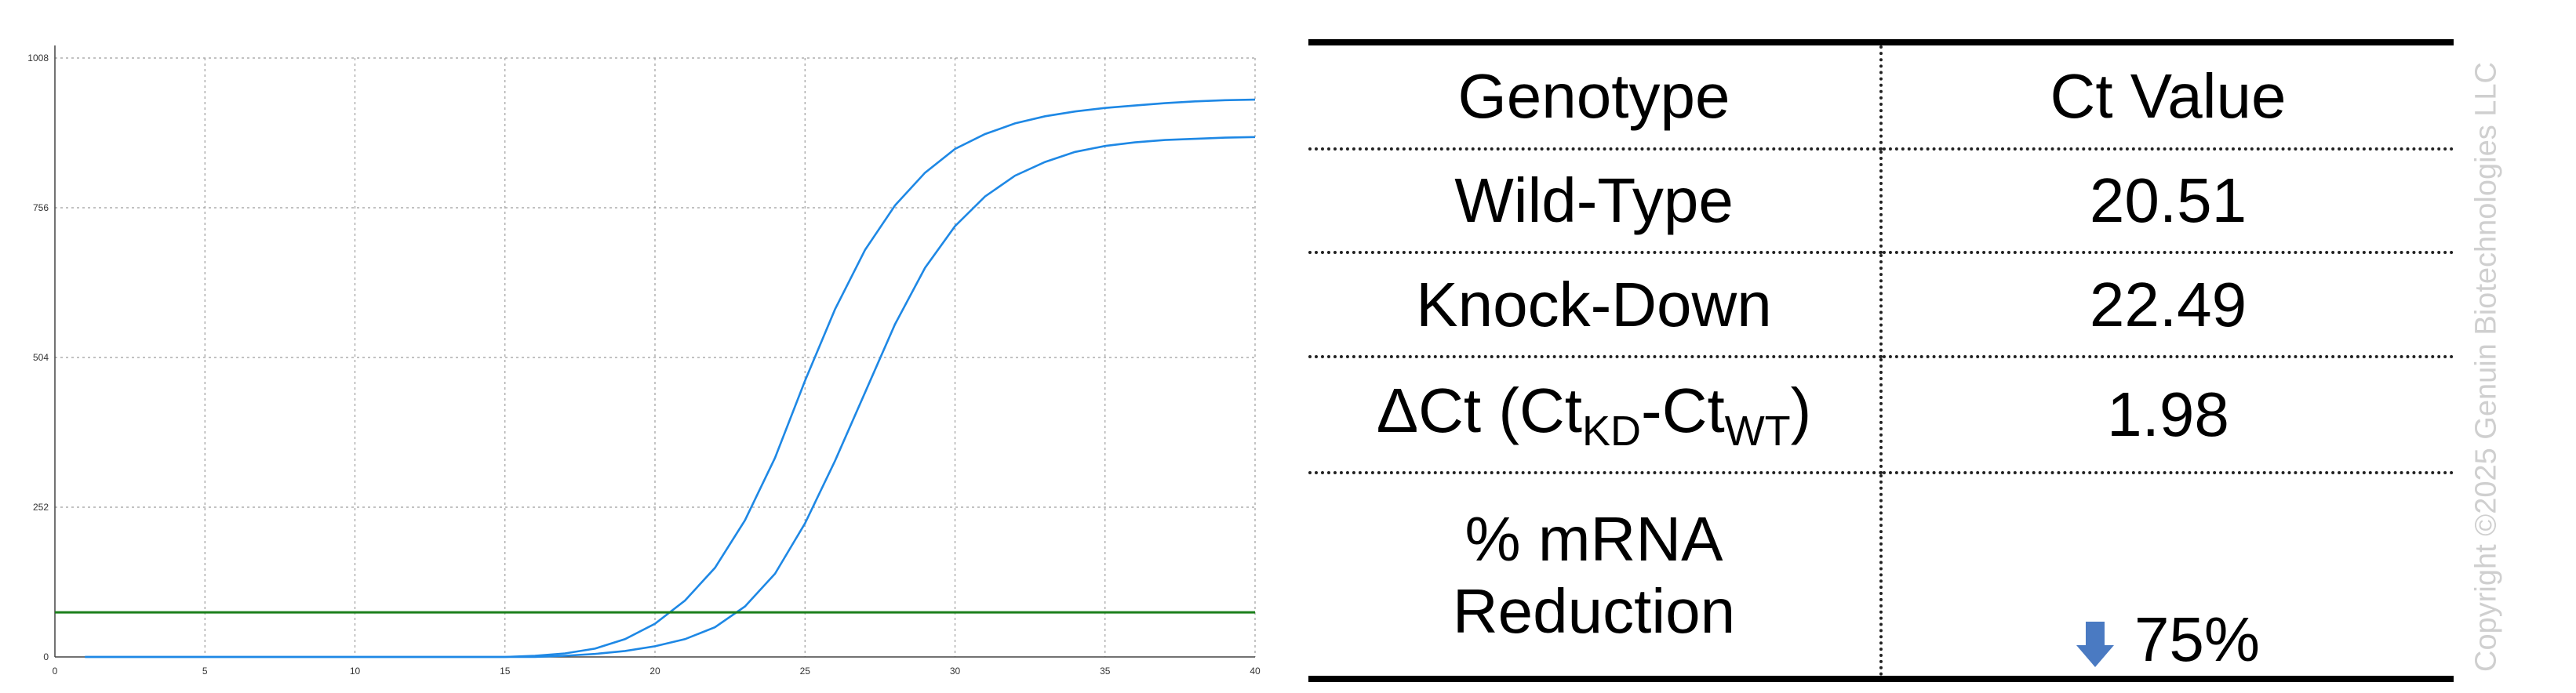  What do you see at coordinates (41, 207) in the screenshot?
I see `y-tick-label: 756` at bounding box center [41, 207].